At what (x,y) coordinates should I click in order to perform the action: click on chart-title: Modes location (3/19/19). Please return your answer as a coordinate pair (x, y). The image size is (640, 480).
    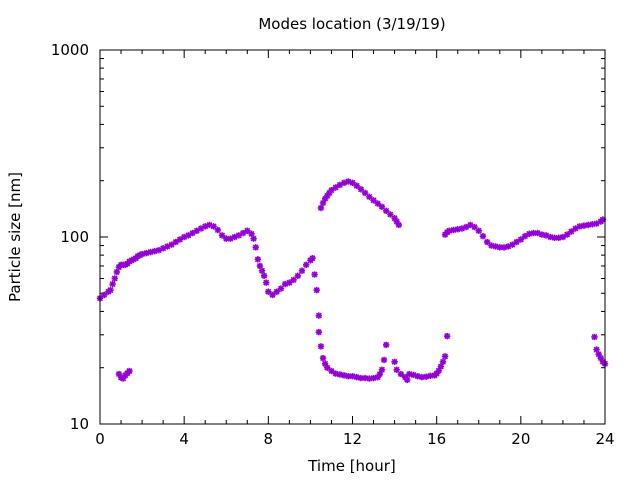
    Looking at the image, I should click on (351, 24).